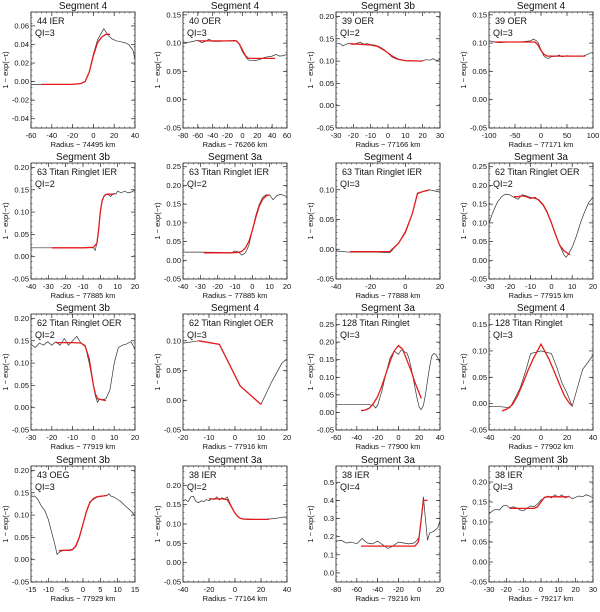 This screenshot has height=612, width=600. Describe the element at coordinates (235, 598) in the screenshot. I see `x-axis-label: Radius − 77164 km` at that location.